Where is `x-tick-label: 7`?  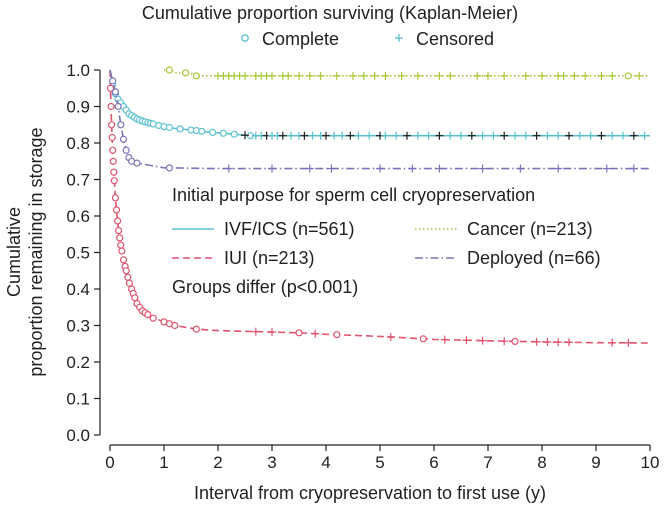
x-tick-label: 7 is located at coordinates (487, 462).